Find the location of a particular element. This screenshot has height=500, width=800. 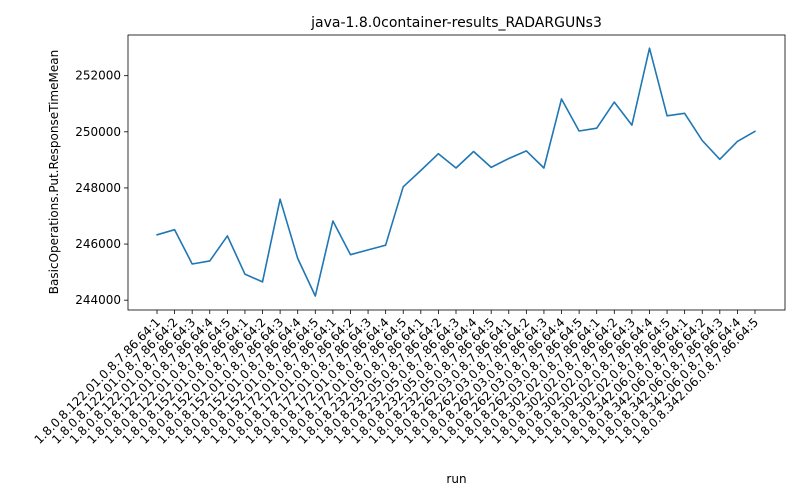

x-axis-title: run is located at coordinates (456, 479).